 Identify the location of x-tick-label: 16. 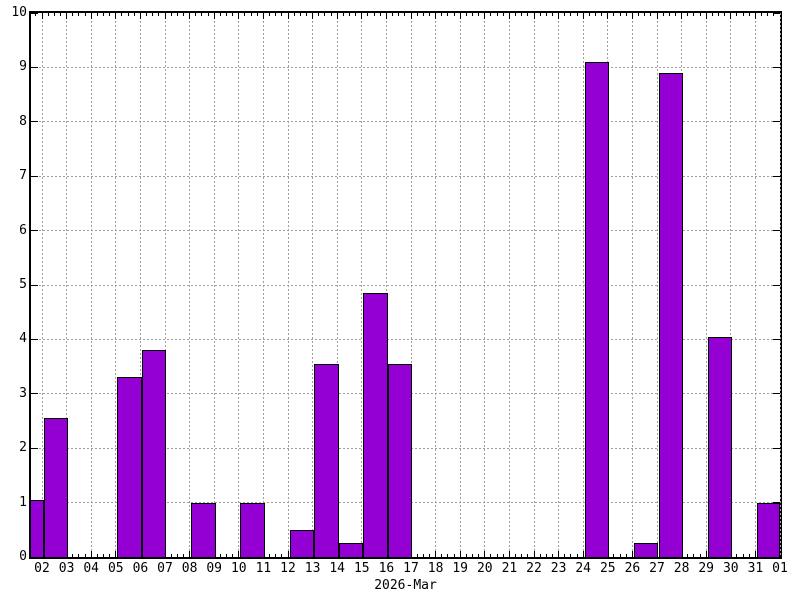
(386, 568).